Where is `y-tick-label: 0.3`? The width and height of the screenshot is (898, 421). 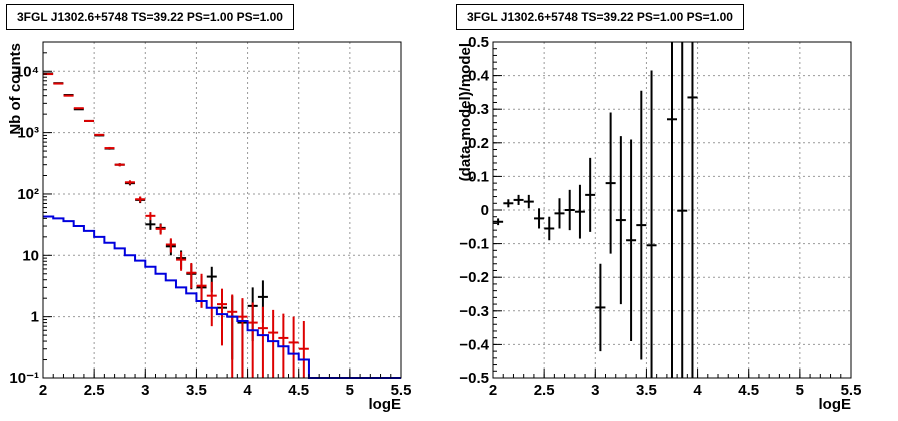
y-tick-label: 0.3 is located at coordinates (478, 109).